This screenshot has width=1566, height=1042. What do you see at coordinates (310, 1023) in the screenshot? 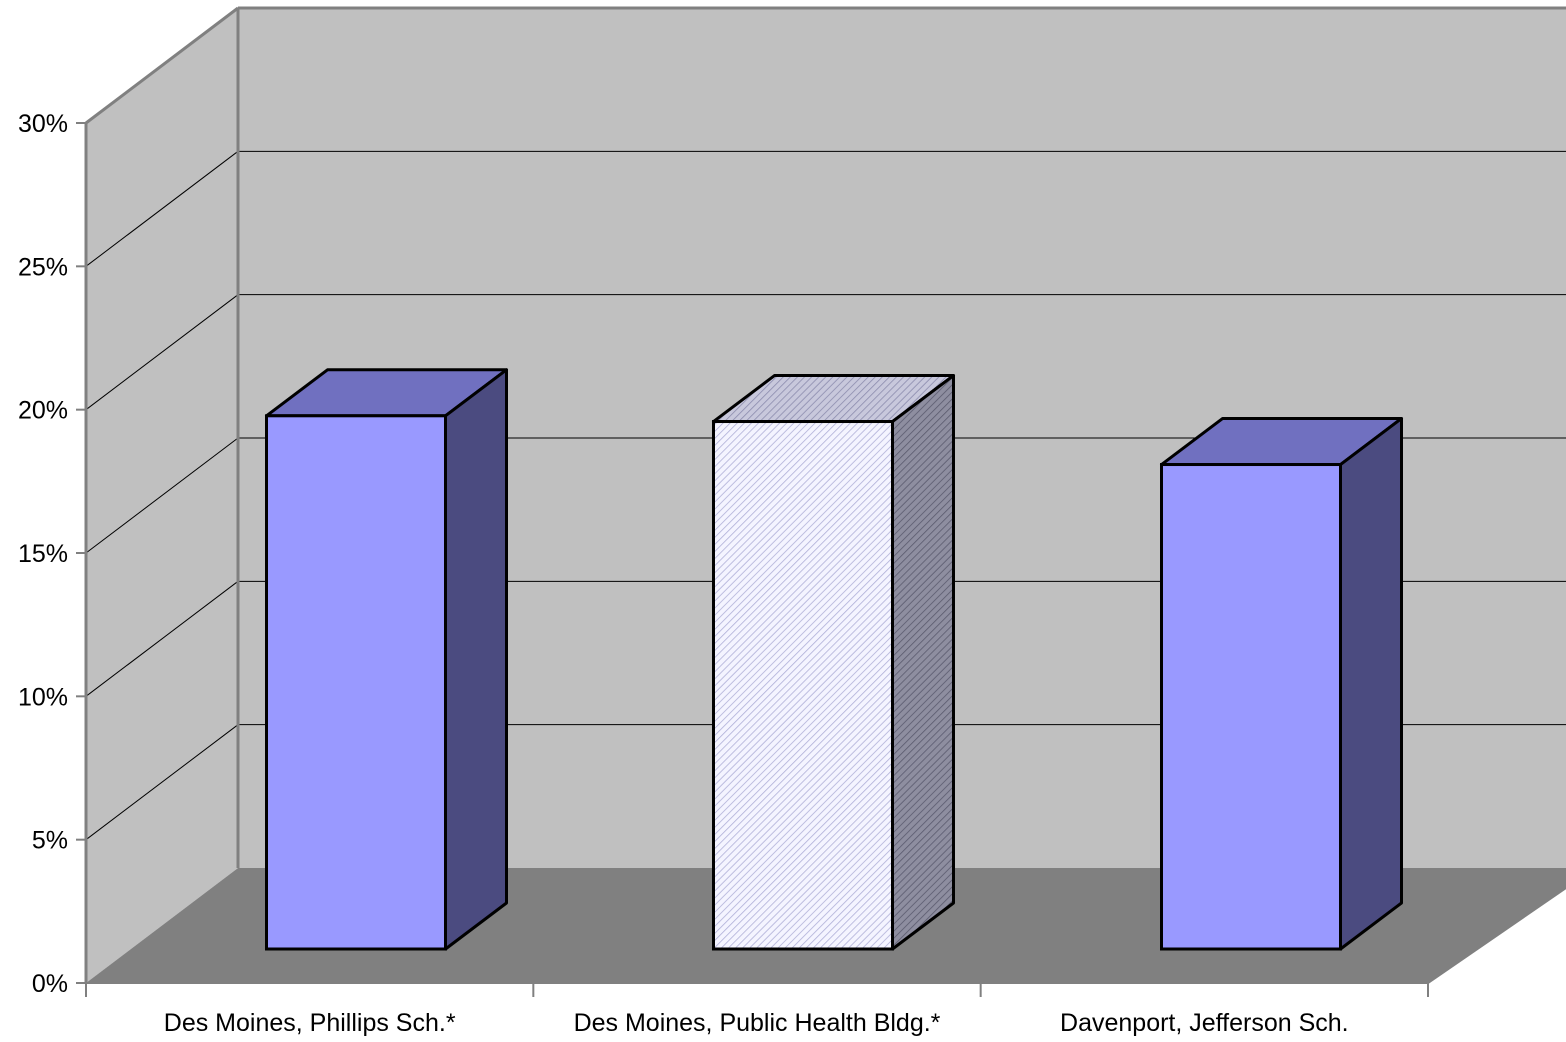
I see `x-category-label: Des Moines, Phillips Sch.*` at bounding box center [310, 1023].